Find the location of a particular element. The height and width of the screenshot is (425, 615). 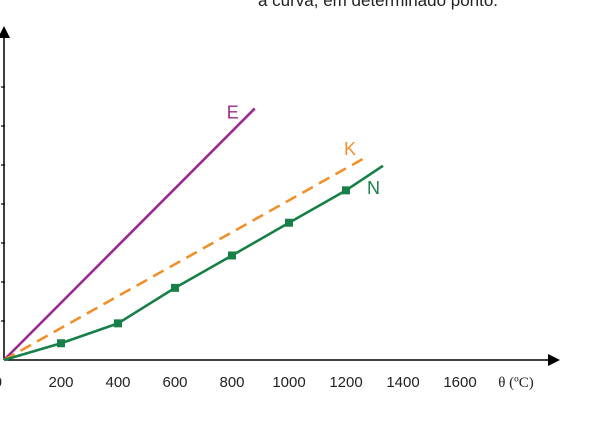

x-tick-label: 400 is located at coordinates (117, 382).